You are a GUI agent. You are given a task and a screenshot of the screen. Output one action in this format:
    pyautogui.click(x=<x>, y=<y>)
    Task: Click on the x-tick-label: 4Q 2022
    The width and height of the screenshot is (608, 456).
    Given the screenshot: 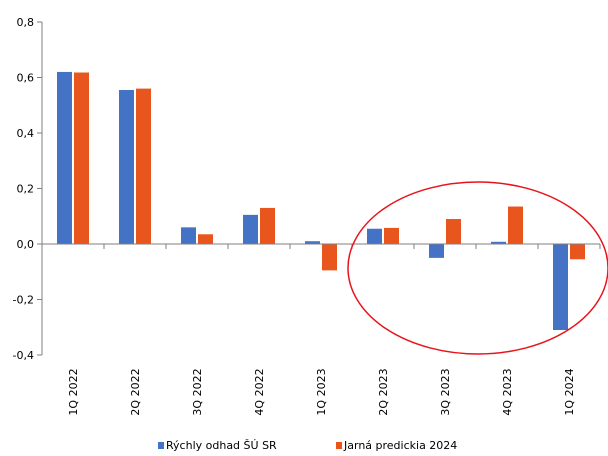 What is the action you would take?
    pyautogui.click(x=259, y=391)
    